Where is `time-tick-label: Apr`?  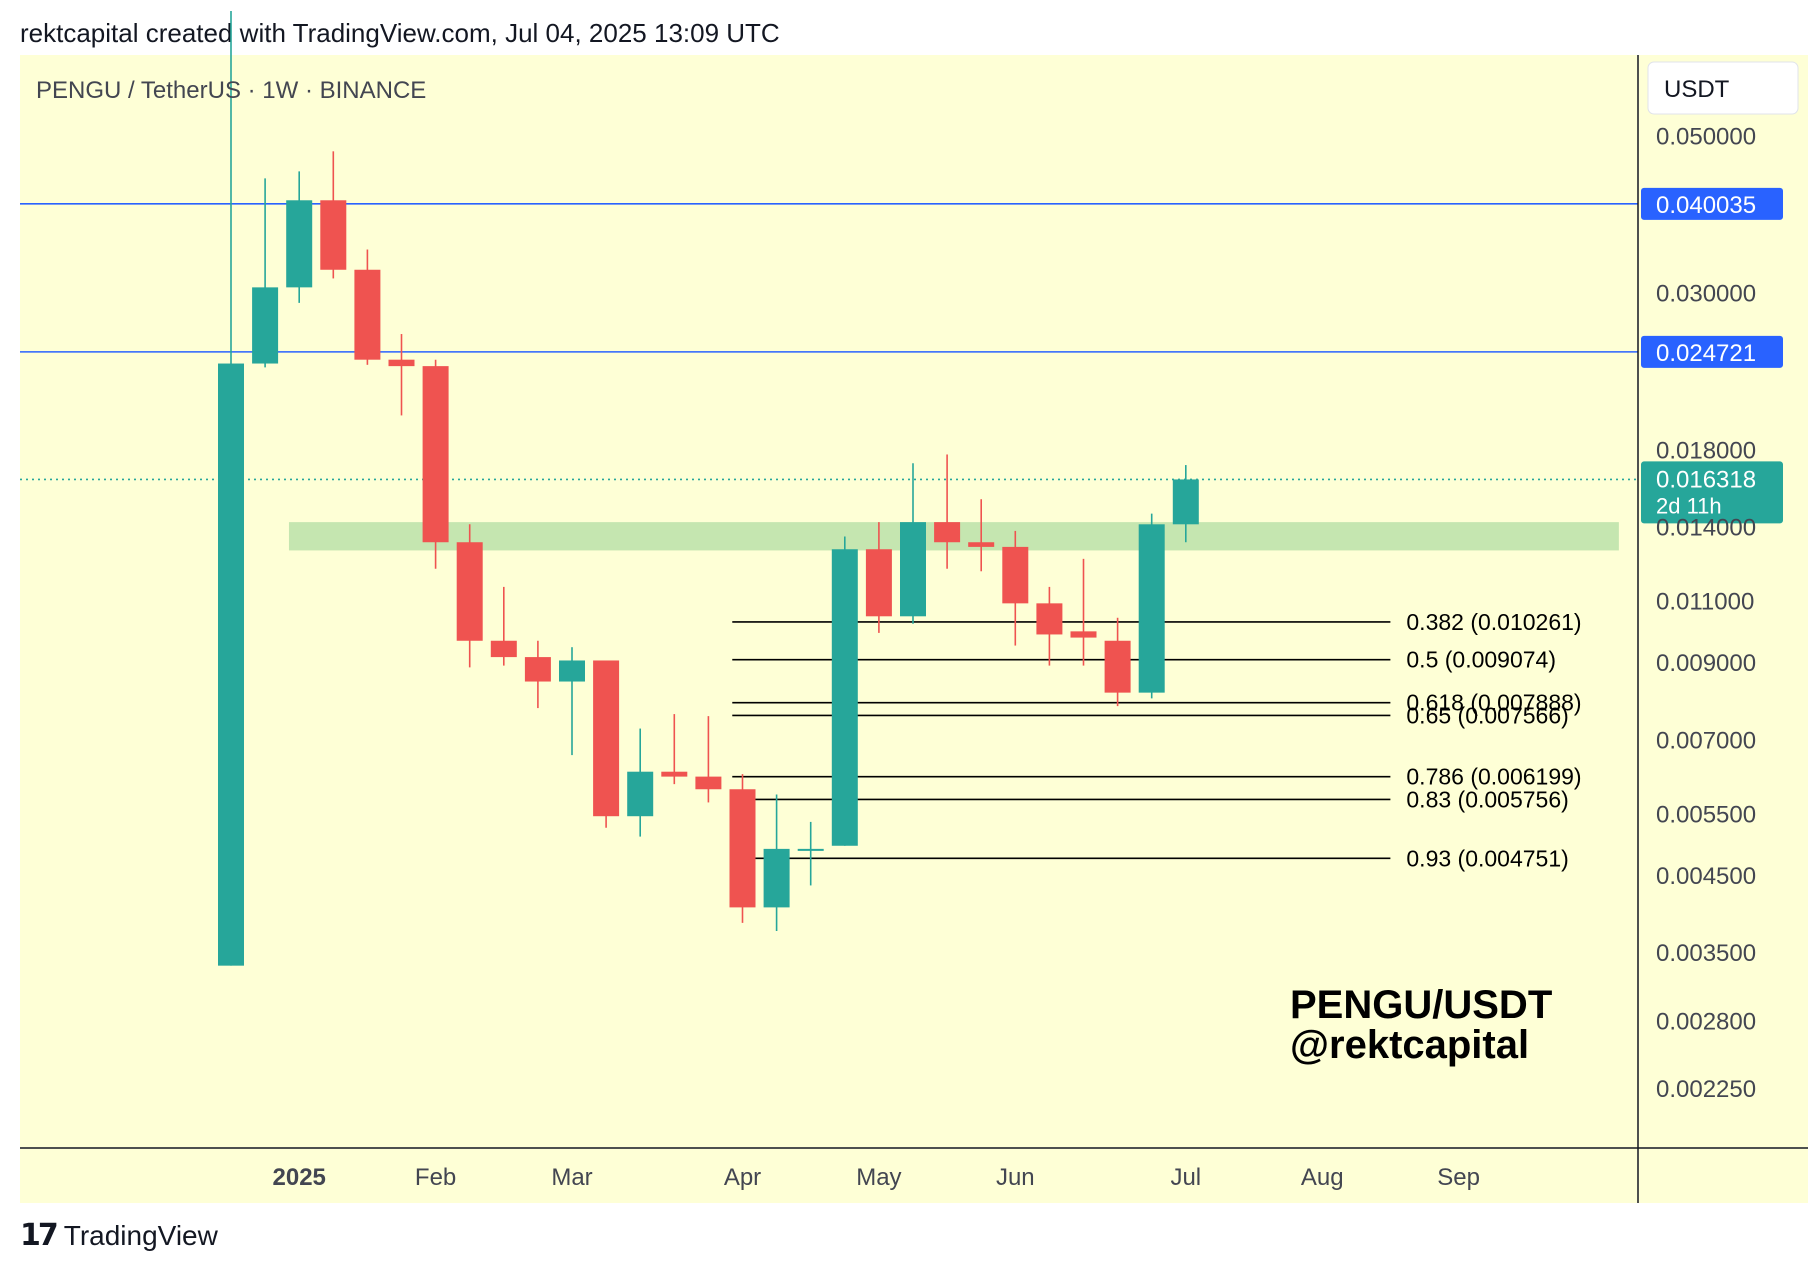
time-tick-label: Apr is located at coordinates (742, 1177).